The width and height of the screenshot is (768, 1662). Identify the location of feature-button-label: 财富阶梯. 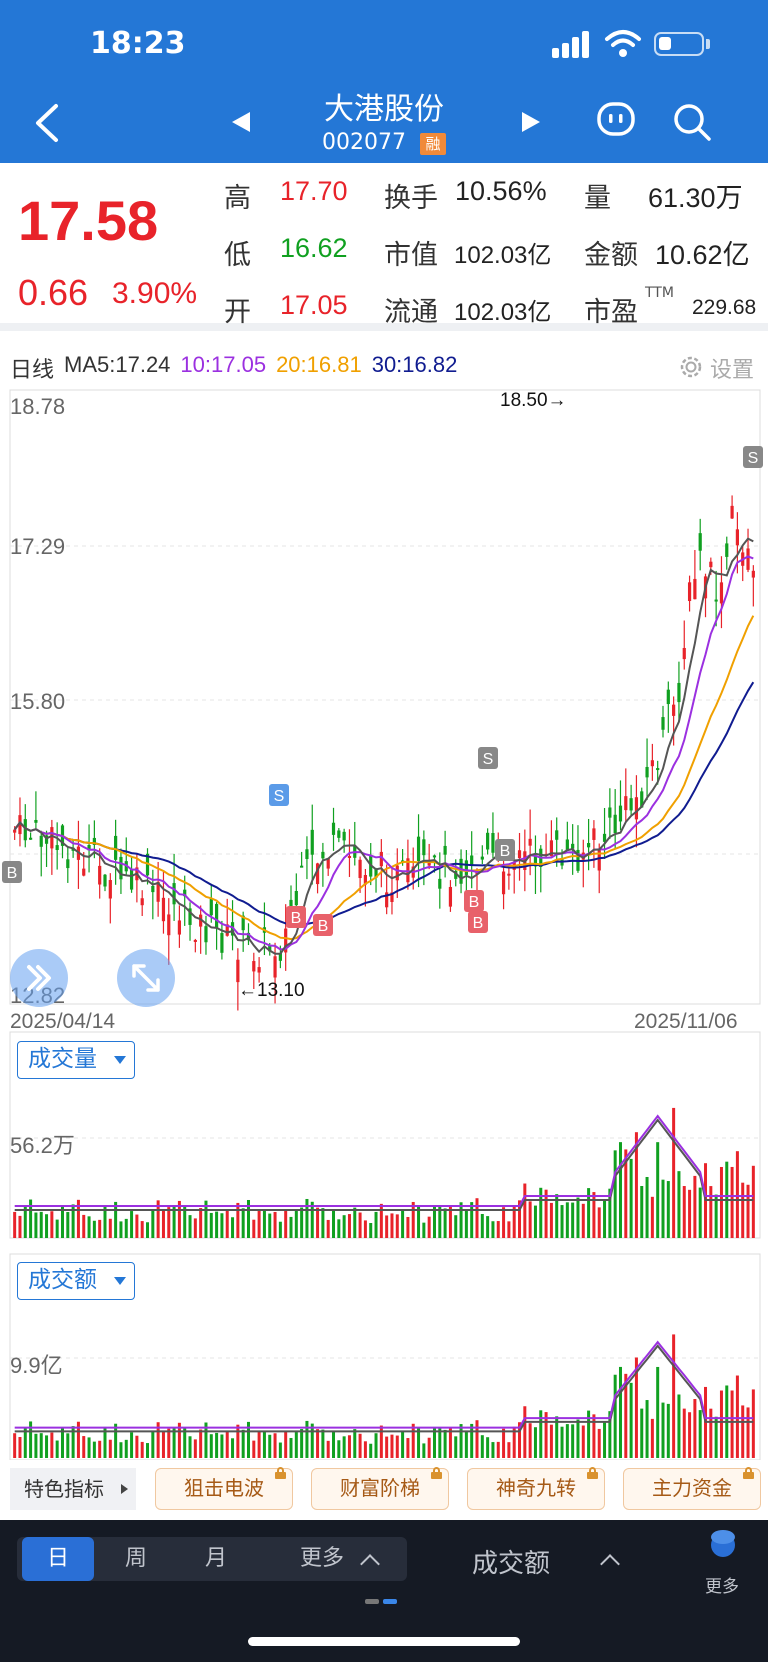
(380, 1488).